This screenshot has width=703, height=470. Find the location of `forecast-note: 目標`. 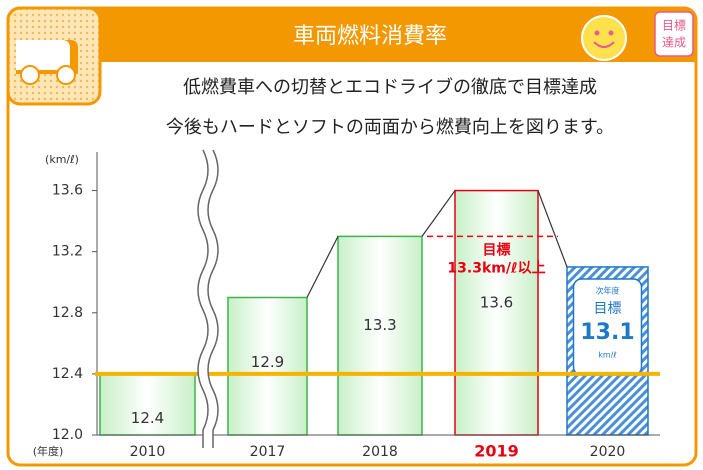

forecast-note: 目標 is located at coordinates (608, 309).